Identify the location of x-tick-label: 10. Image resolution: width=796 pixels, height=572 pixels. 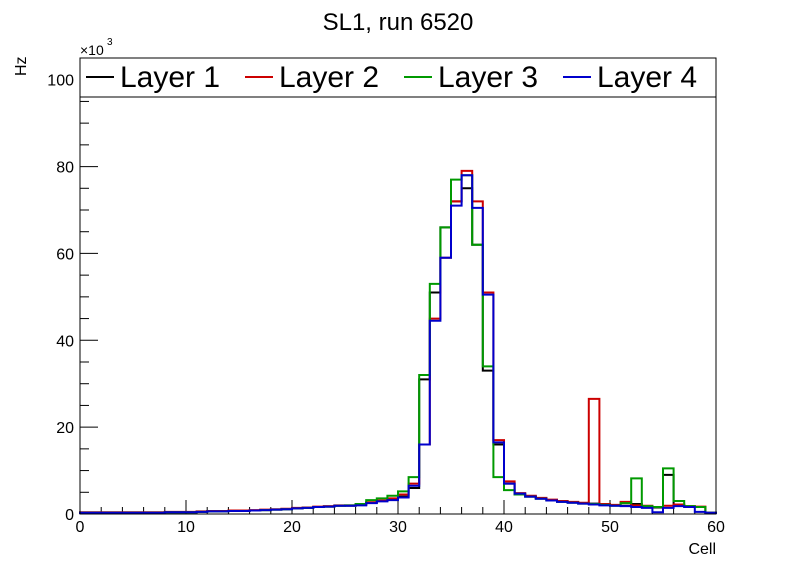
(186, 527).